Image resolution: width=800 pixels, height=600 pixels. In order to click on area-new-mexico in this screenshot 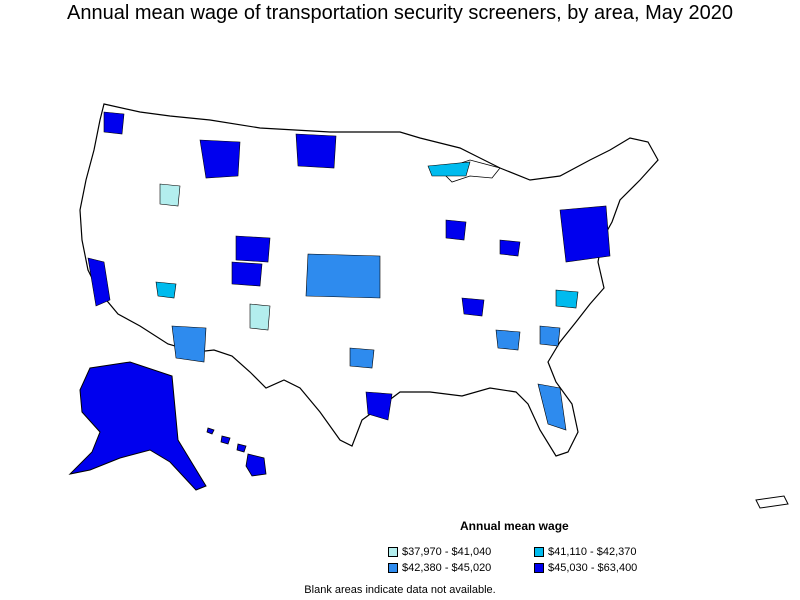, I will do `click(260, 317)`.